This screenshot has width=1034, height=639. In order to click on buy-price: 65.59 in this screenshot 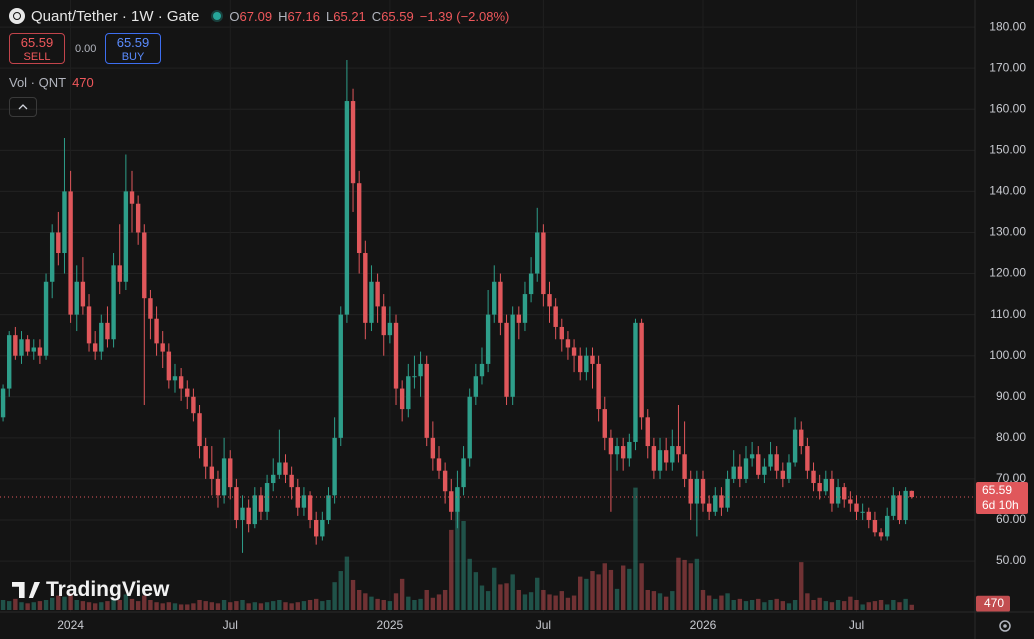, I will do `click(133, 42)`.